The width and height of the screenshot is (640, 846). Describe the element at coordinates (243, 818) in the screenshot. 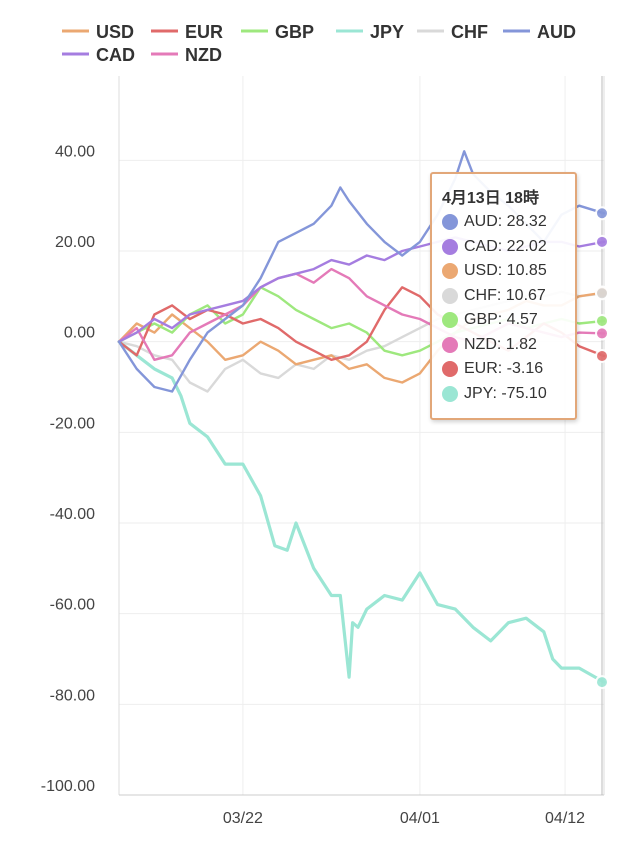

I see `x-tick-label: 03/22` at that location.